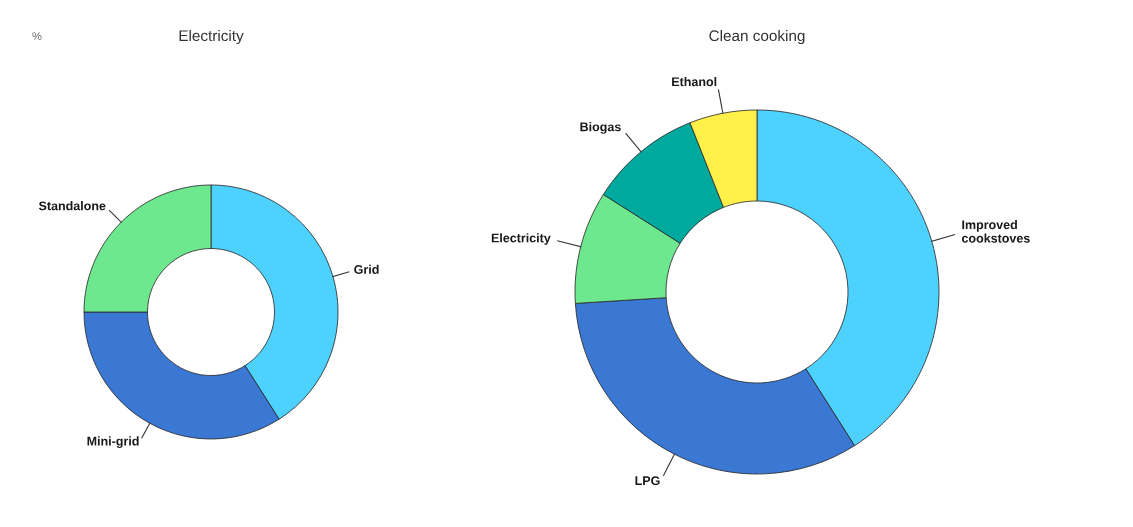 The height and width of the screenshot is (527, 1133). Describe the element at coordinates (113, 442) in the screenshot. I see `slice-label: Mini-grid` at that location.